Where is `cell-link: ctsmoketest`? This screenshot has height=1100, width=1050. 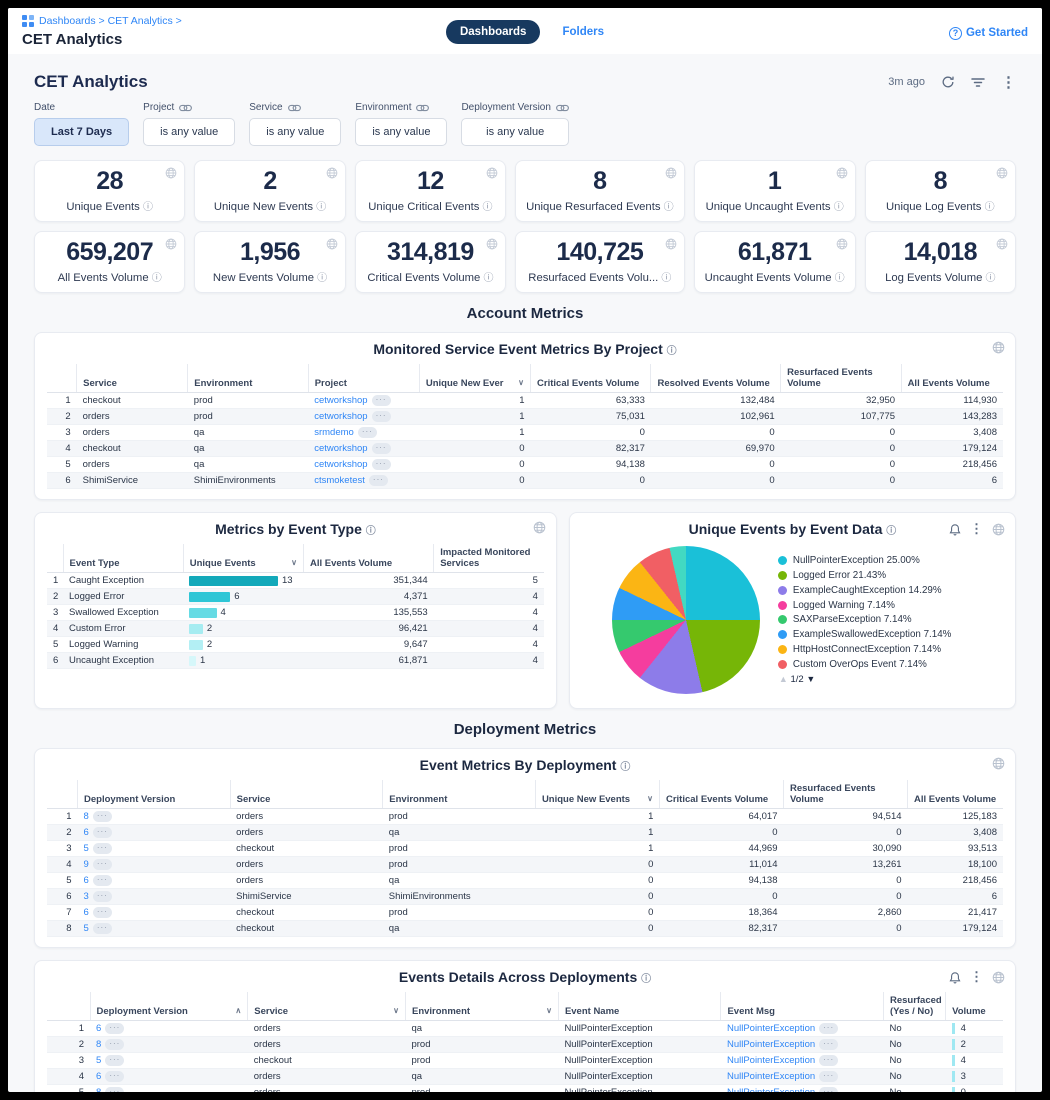
cell-link: ctsmoketest is located at coordinates (339, 481).